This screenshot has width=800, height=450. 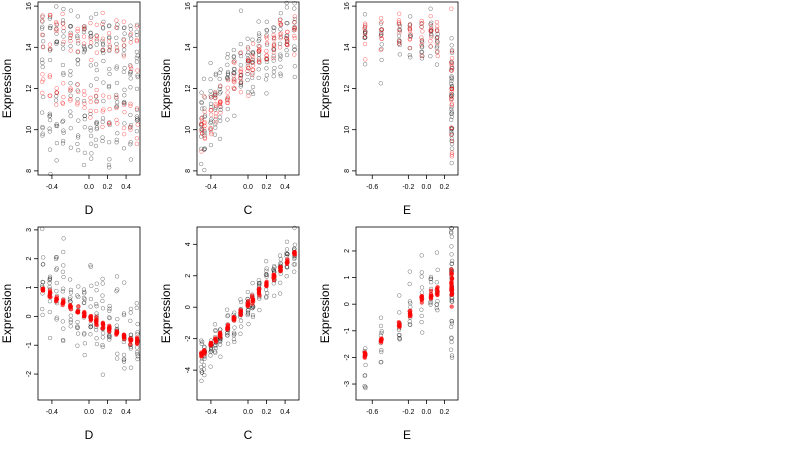 I want to click on y-tick-label: -1, so click(x=29, y=345).